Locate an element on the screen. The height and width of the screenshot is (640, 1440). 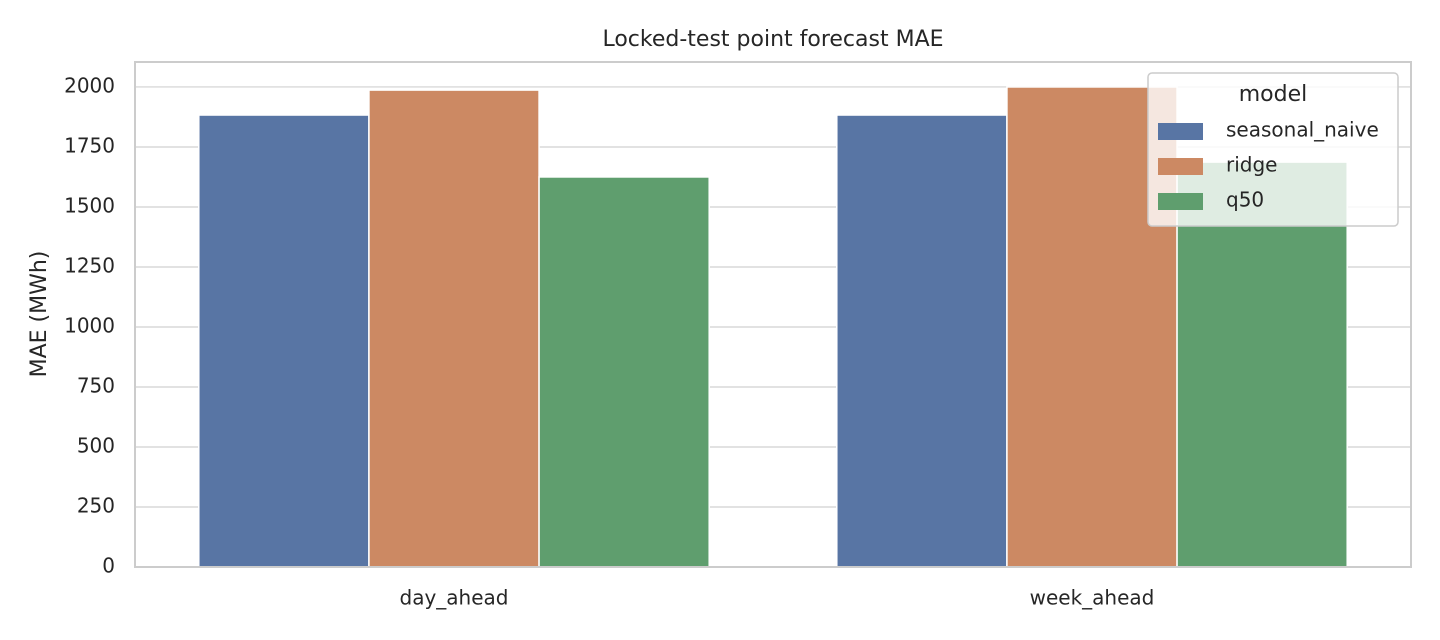
x-tick-label: week_ahead is located at coordinates (1092, 598).